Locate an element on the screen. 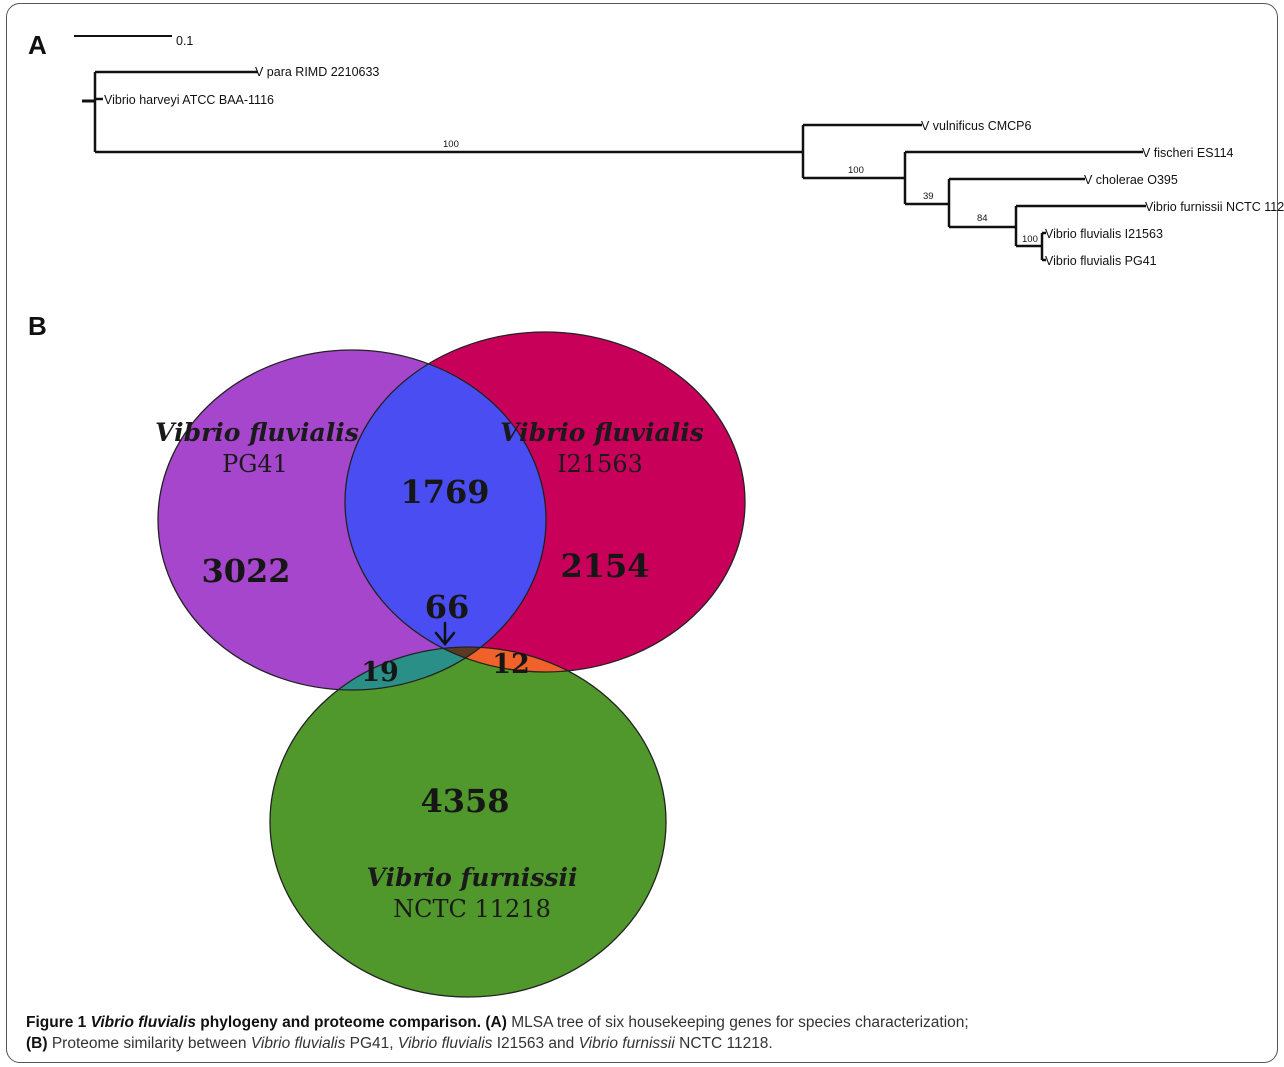 This screenshot has width=1284, height=1067. set-strain-i21563: I21563 is located at coordinates (600, 464).